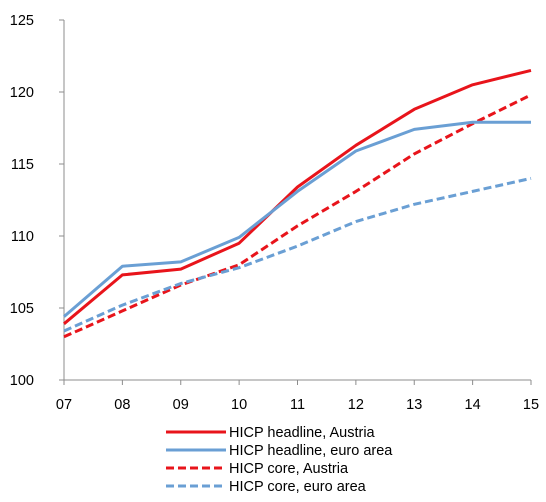  I want to click on legend-label: HICP headline, euro area, so click(311, 451).